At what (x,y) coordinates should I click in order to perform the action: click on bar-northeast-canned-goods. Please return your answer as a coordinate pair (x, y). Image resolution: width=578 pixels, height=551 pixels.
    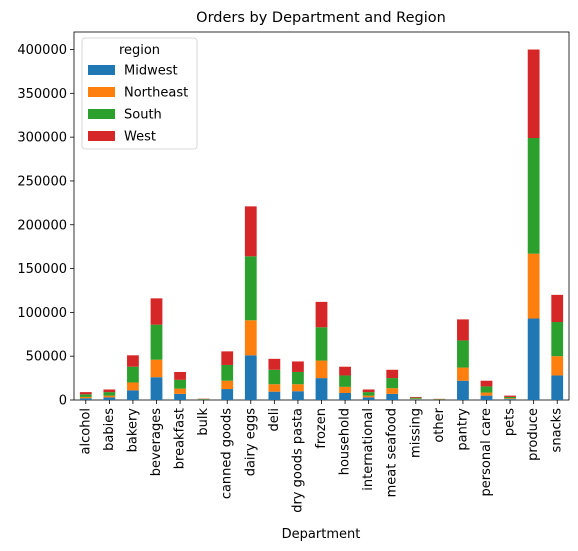
    Looking at the image, I should click on (227, 385).